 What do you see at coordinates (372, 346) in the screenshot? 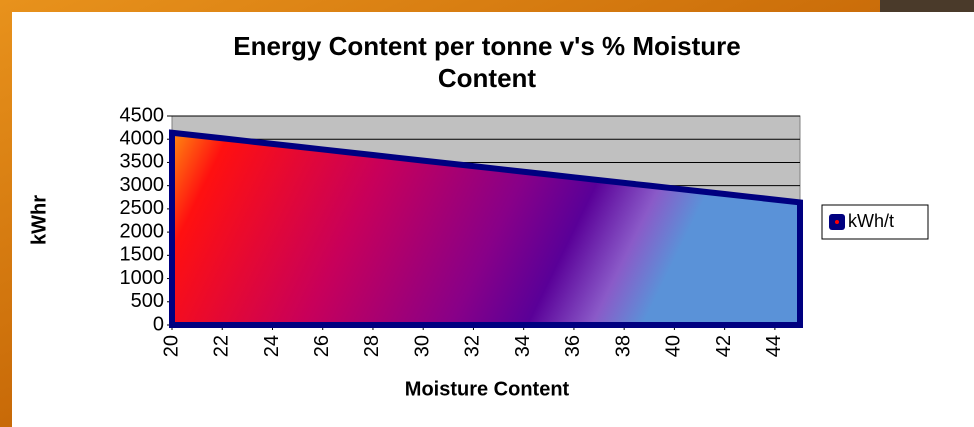
I see `x-tick-label: 28` at bounding box center [372, 346].